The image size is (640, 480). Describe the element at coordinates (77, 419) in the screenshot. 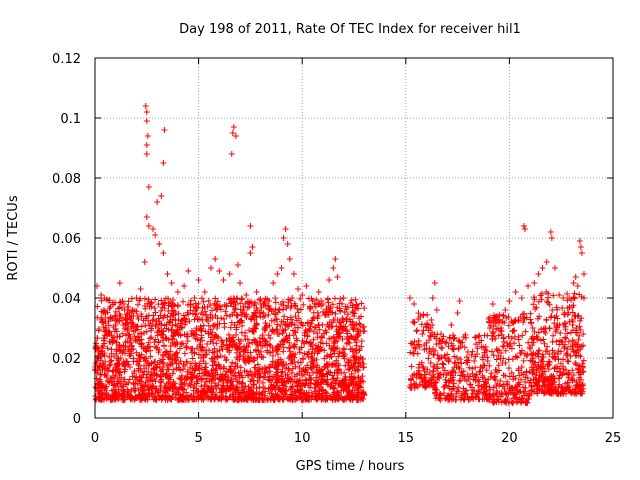

I see `y-tick-label: 0` at that location.